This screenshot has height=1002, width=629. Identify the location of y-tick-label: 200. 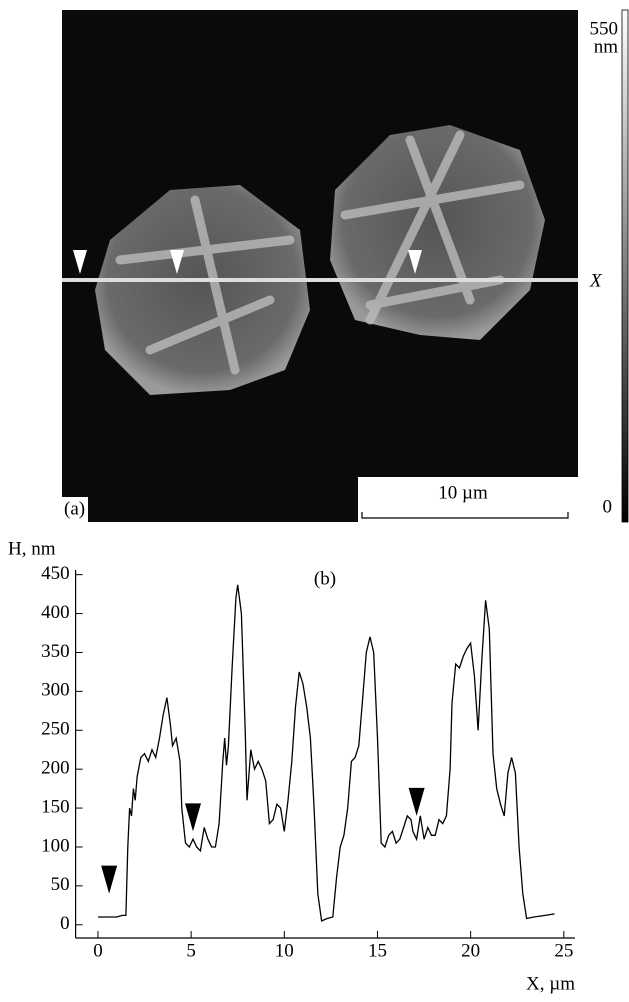
(55, 768).